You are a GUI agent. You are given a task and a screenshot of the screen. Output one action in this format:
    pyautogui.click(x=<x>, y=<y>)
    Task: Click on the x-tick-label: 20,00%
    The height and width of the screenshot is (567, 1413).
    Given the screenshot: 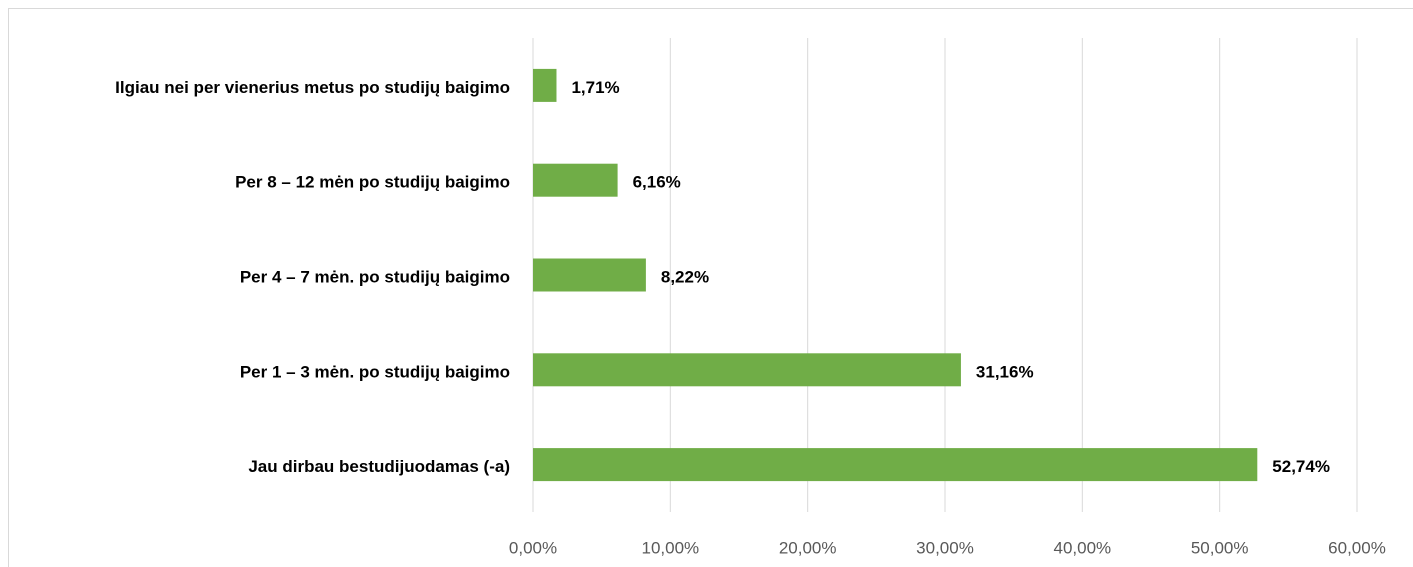 What is the action you would take?
    pyautogui.click(x=808, y=547)
    